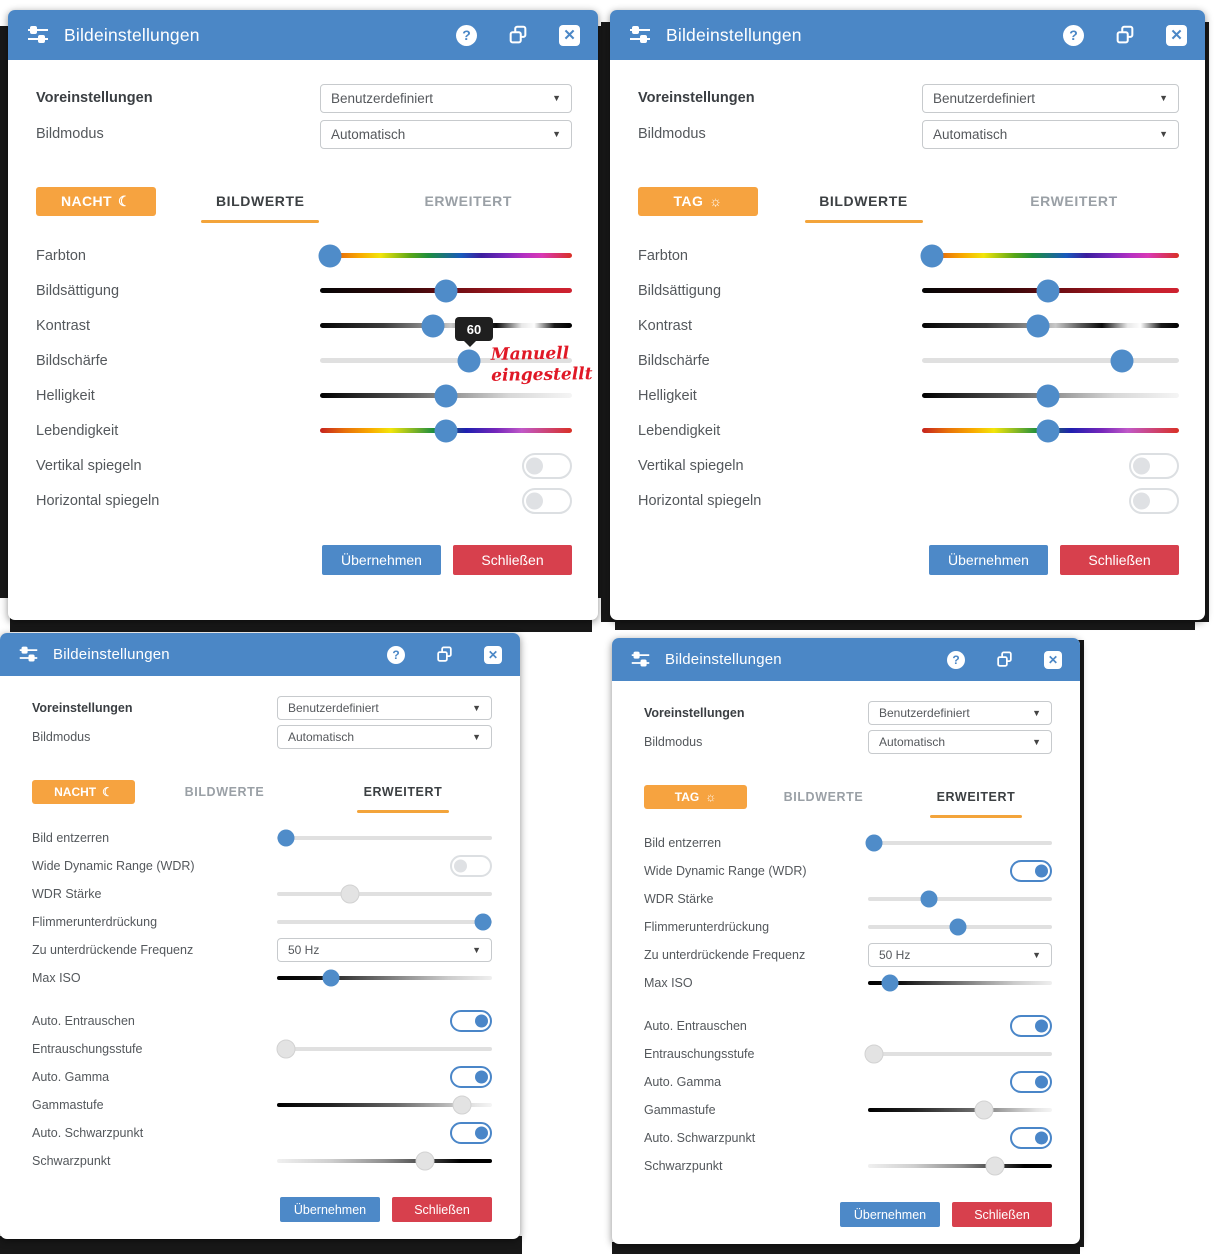  What do you see at coordinates (471, 1077) in the screenshot?
I see `auto-gamma-toggle` at bounding box center [471, 1077].